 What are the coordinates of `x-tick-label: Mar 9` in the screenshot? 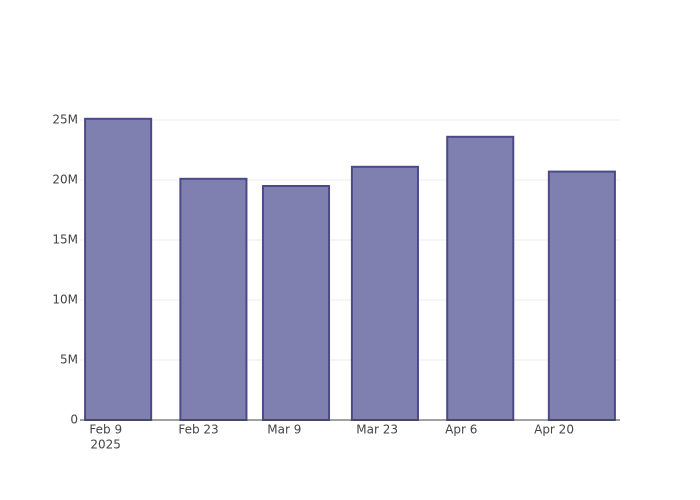 It's located at (284, 430).